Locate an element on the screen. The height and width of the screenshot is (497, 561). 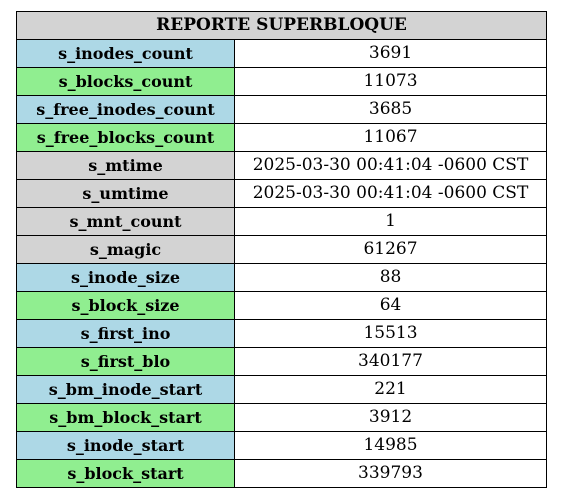
field-name-cell: s_inodes_count is located at coordinates (125, 53).